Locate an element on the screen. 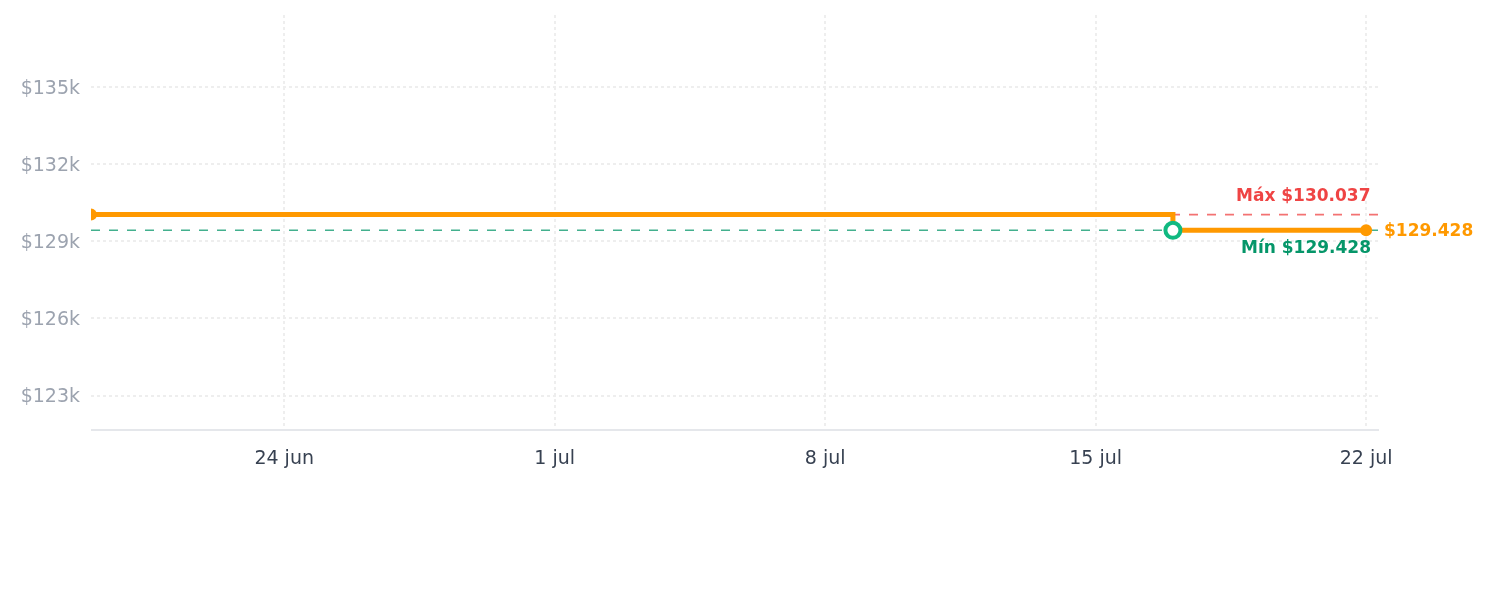  y-tick-label: $126k is located at coordinates (50, 318).